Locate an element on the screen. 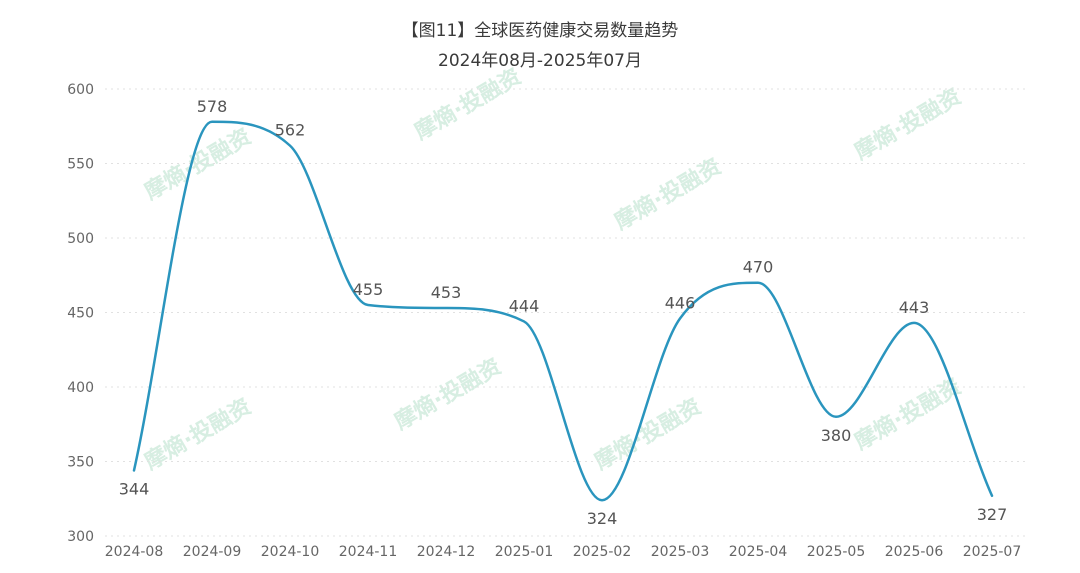 The height and width of the screenshot is (573, 1080). y-tick-label: 600 is located at coordinates (80, 90).